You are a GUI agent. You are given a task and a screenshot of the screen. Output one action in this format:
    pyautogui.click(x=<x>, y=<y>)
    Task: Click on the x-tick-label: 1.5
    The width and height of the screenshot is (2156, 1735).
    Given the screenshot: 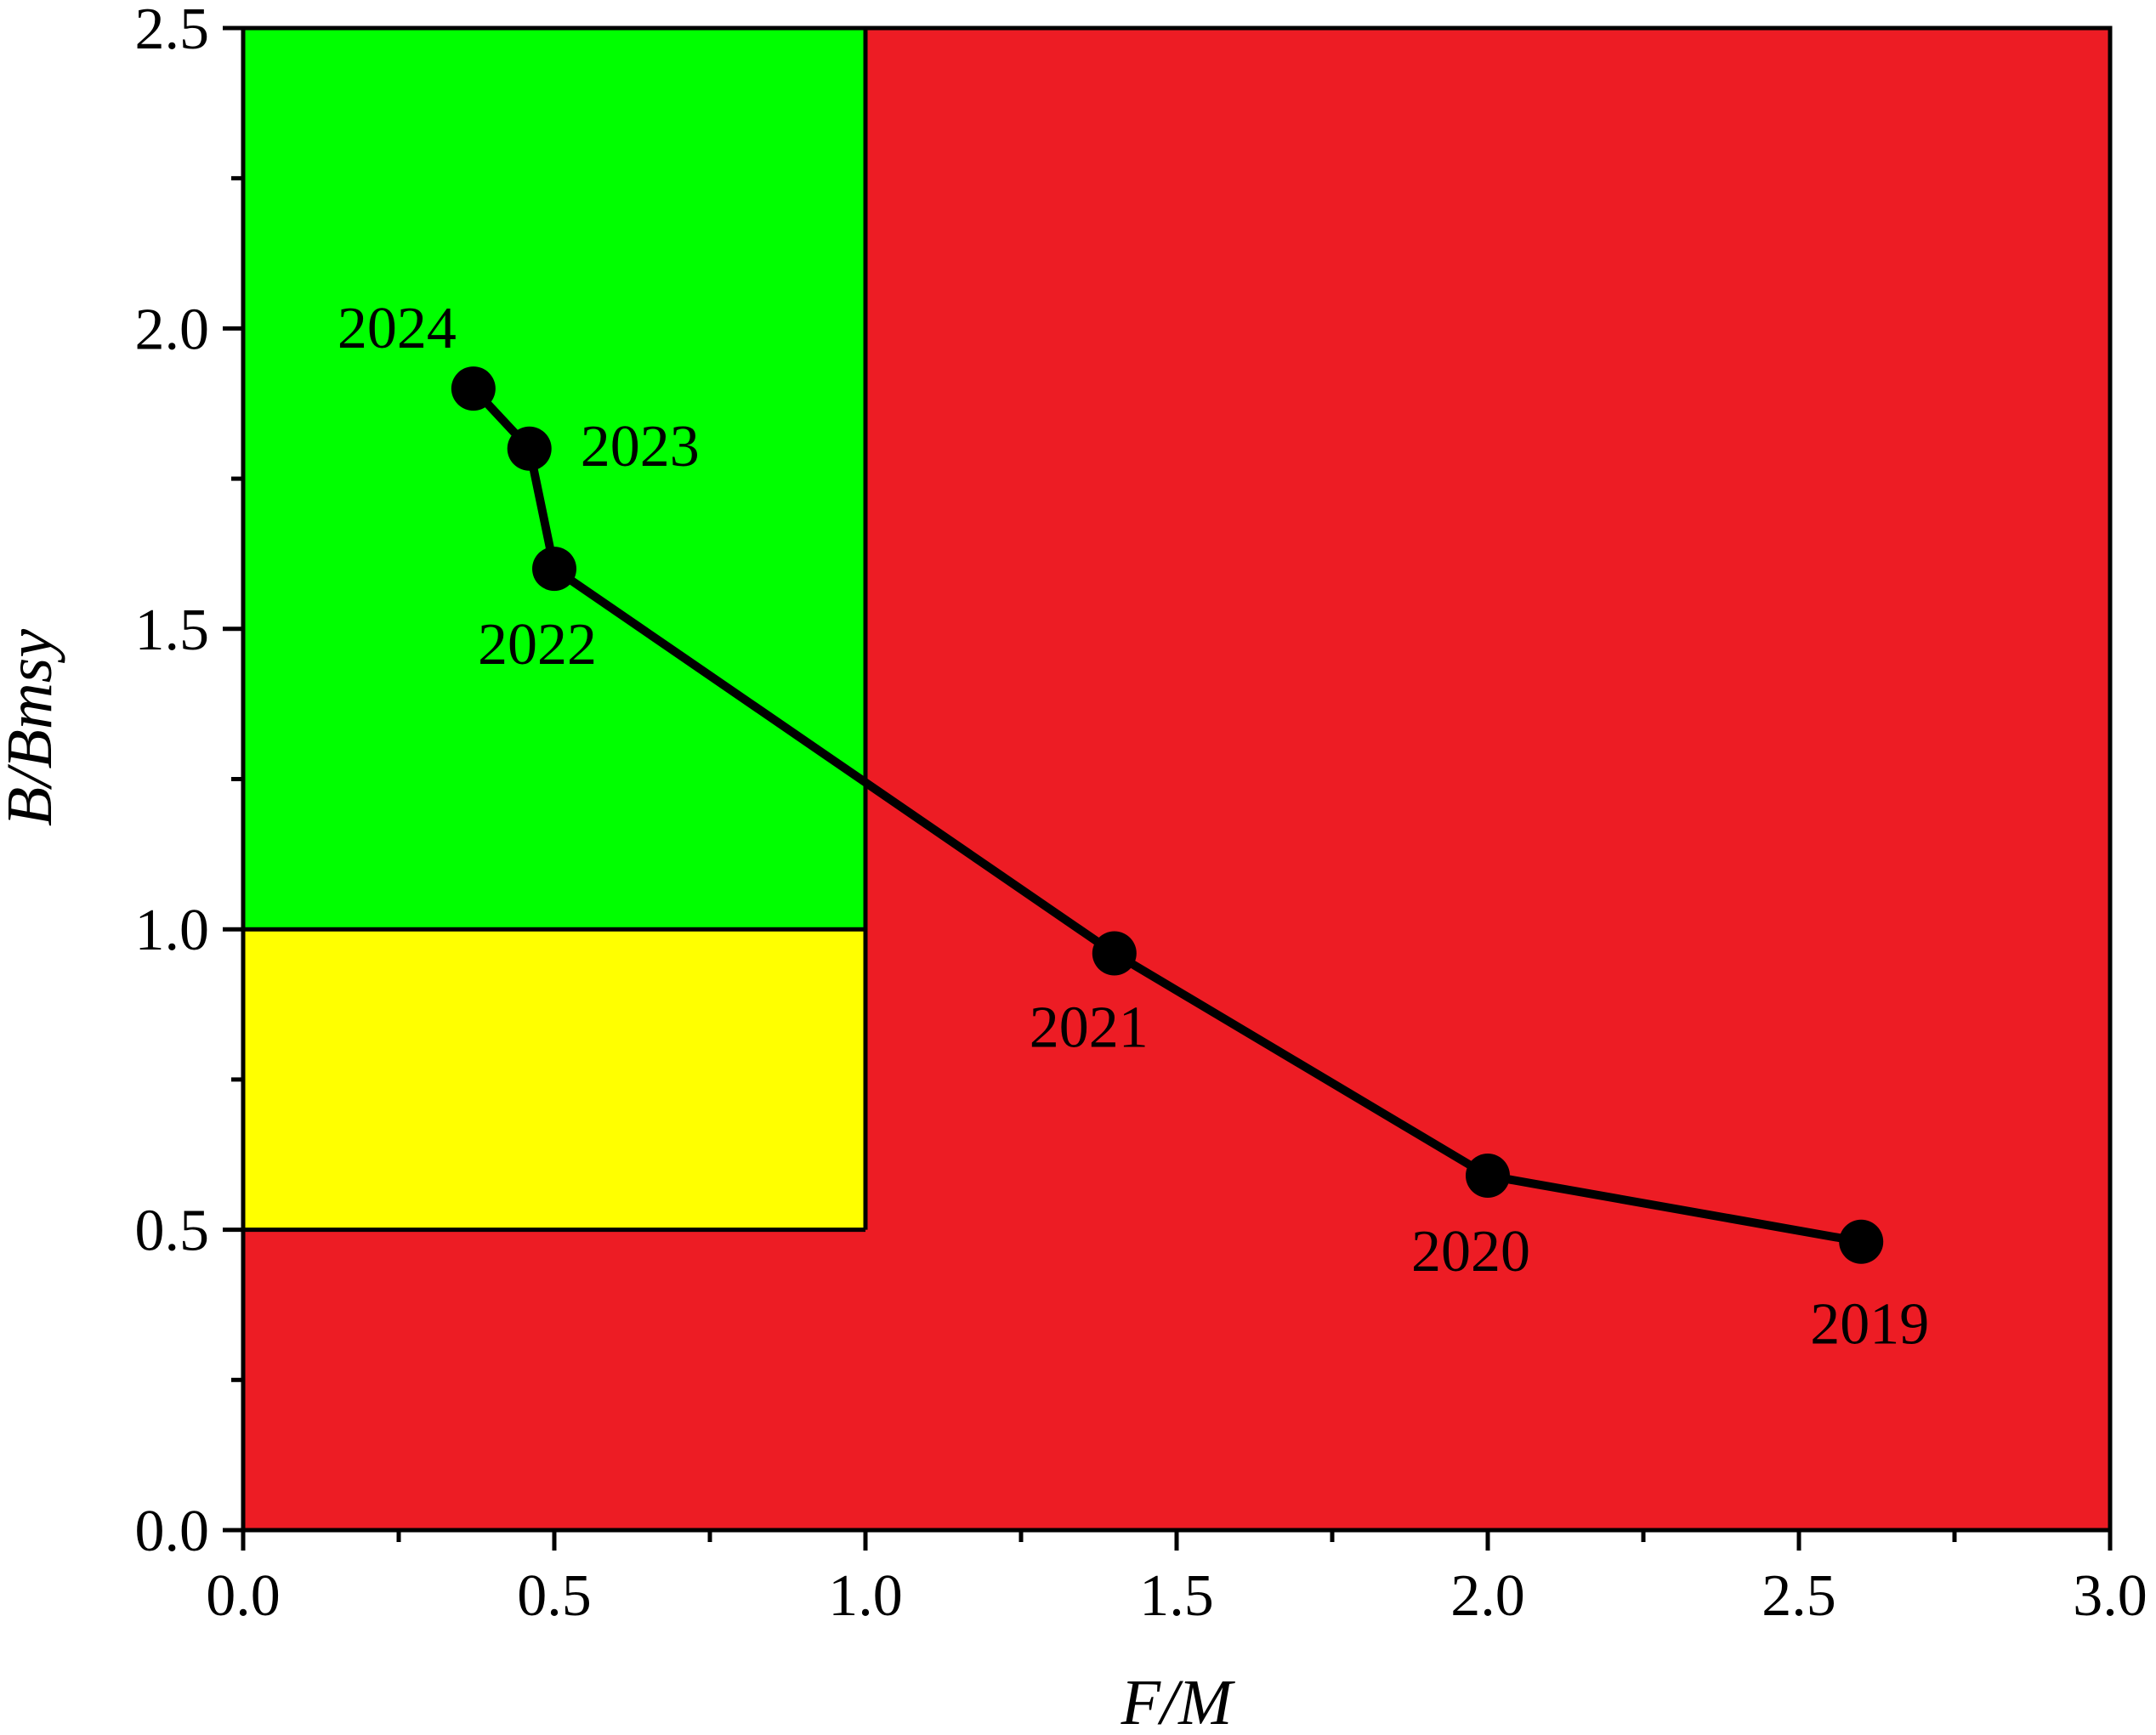 What is the action you would take?
    pyautogui.click(x=1176, y=1596)
    